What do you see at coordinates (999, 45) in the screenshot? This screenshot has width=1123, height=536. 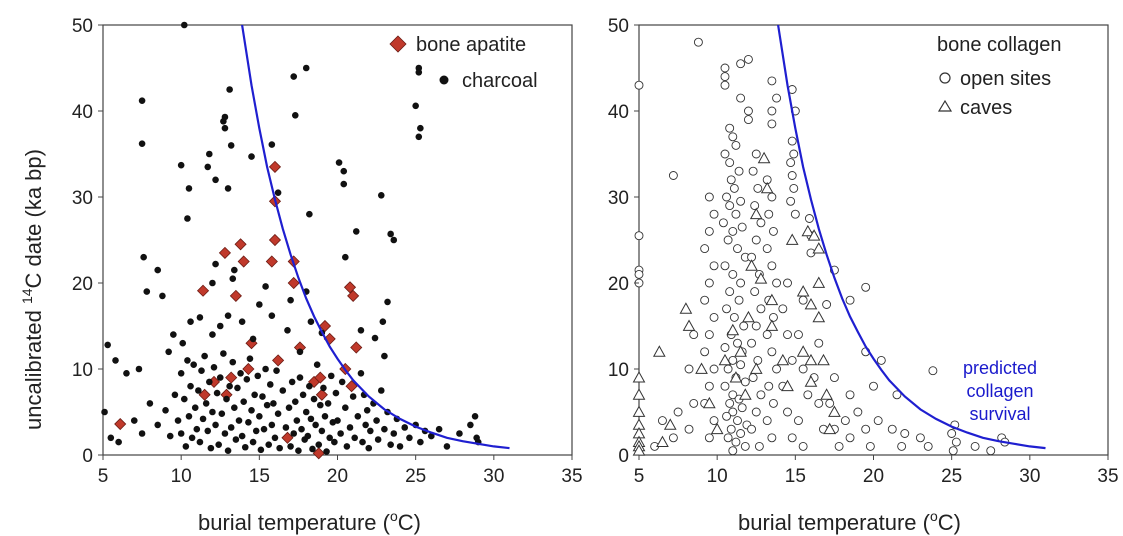 I see `legend-title-bone-collagen: bone collagen` at bounding box center [999, 45].